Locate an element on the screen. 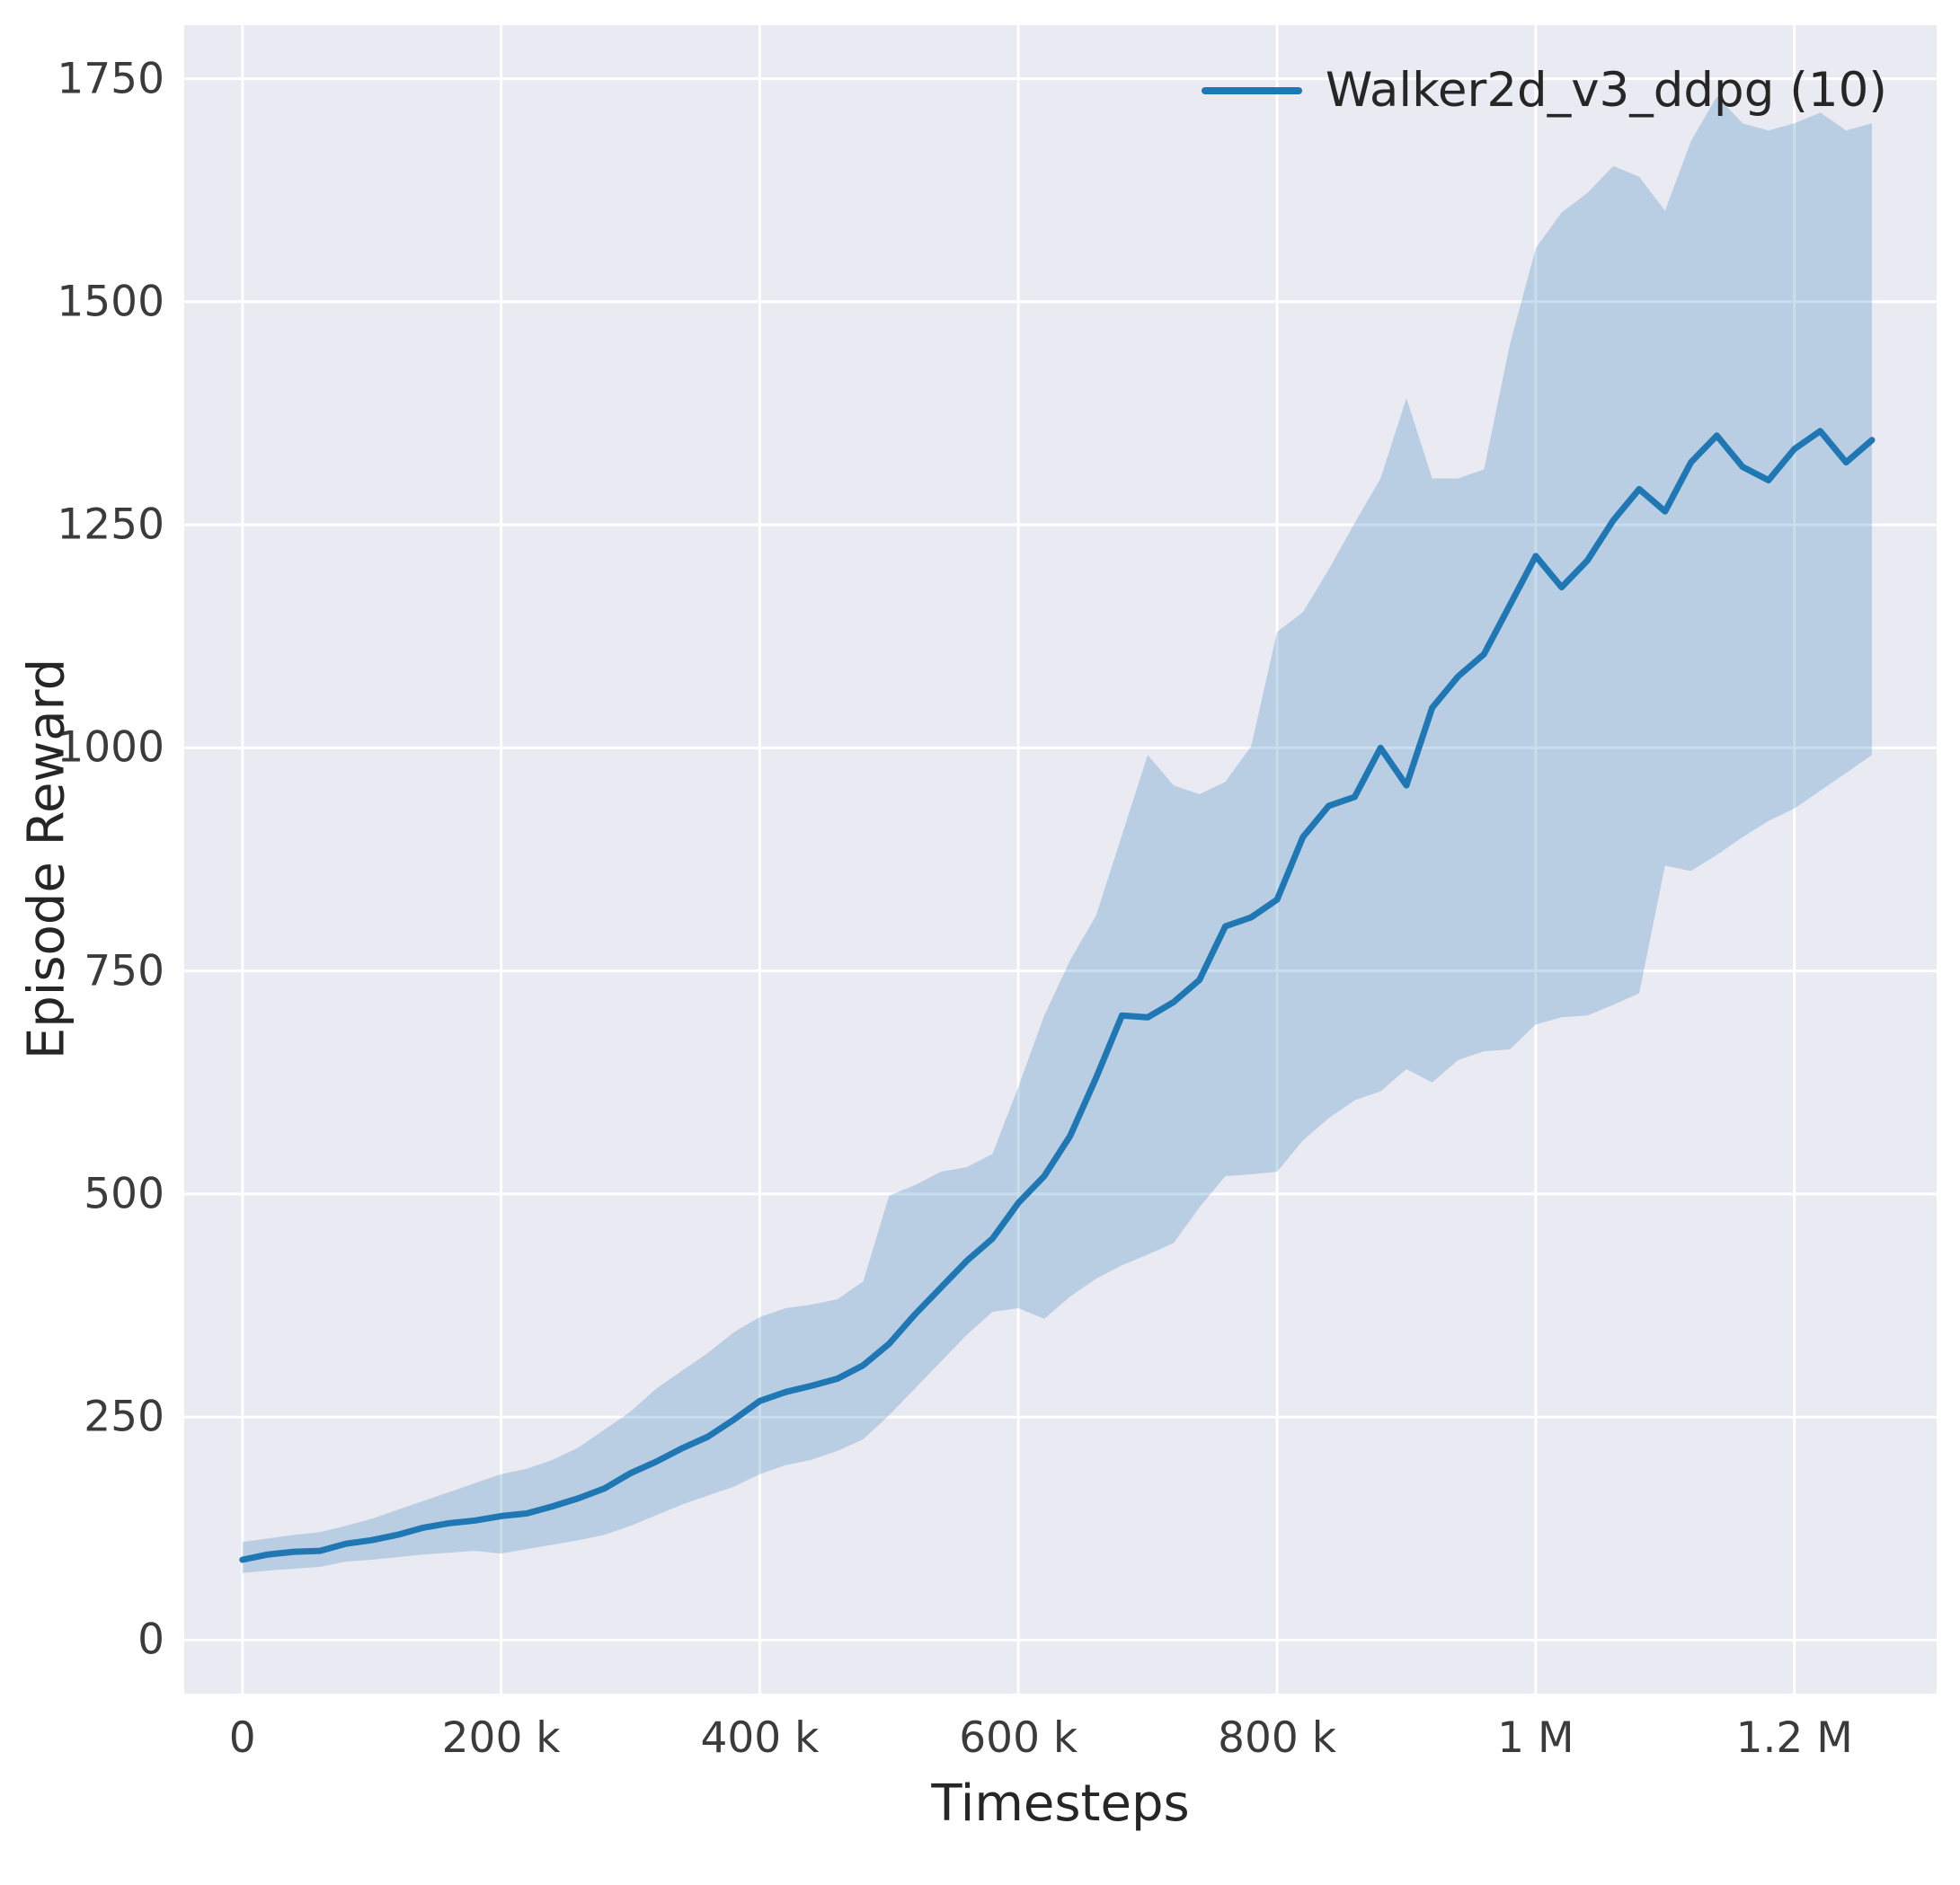 This screenshot has width=1960, height=1885. y-tick-label: 1000 is located at coordinates (110, 747).